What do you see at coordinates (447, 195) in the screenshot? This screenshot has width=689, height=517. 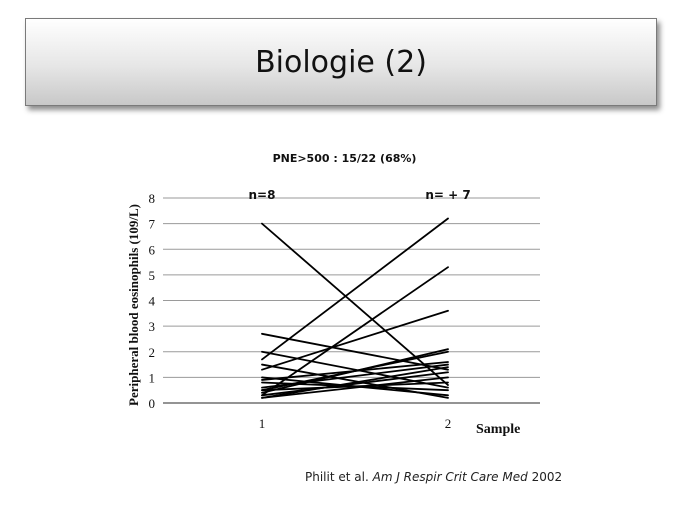 I see `annotation-label: n= + 7` at bounding box center [447, 195].